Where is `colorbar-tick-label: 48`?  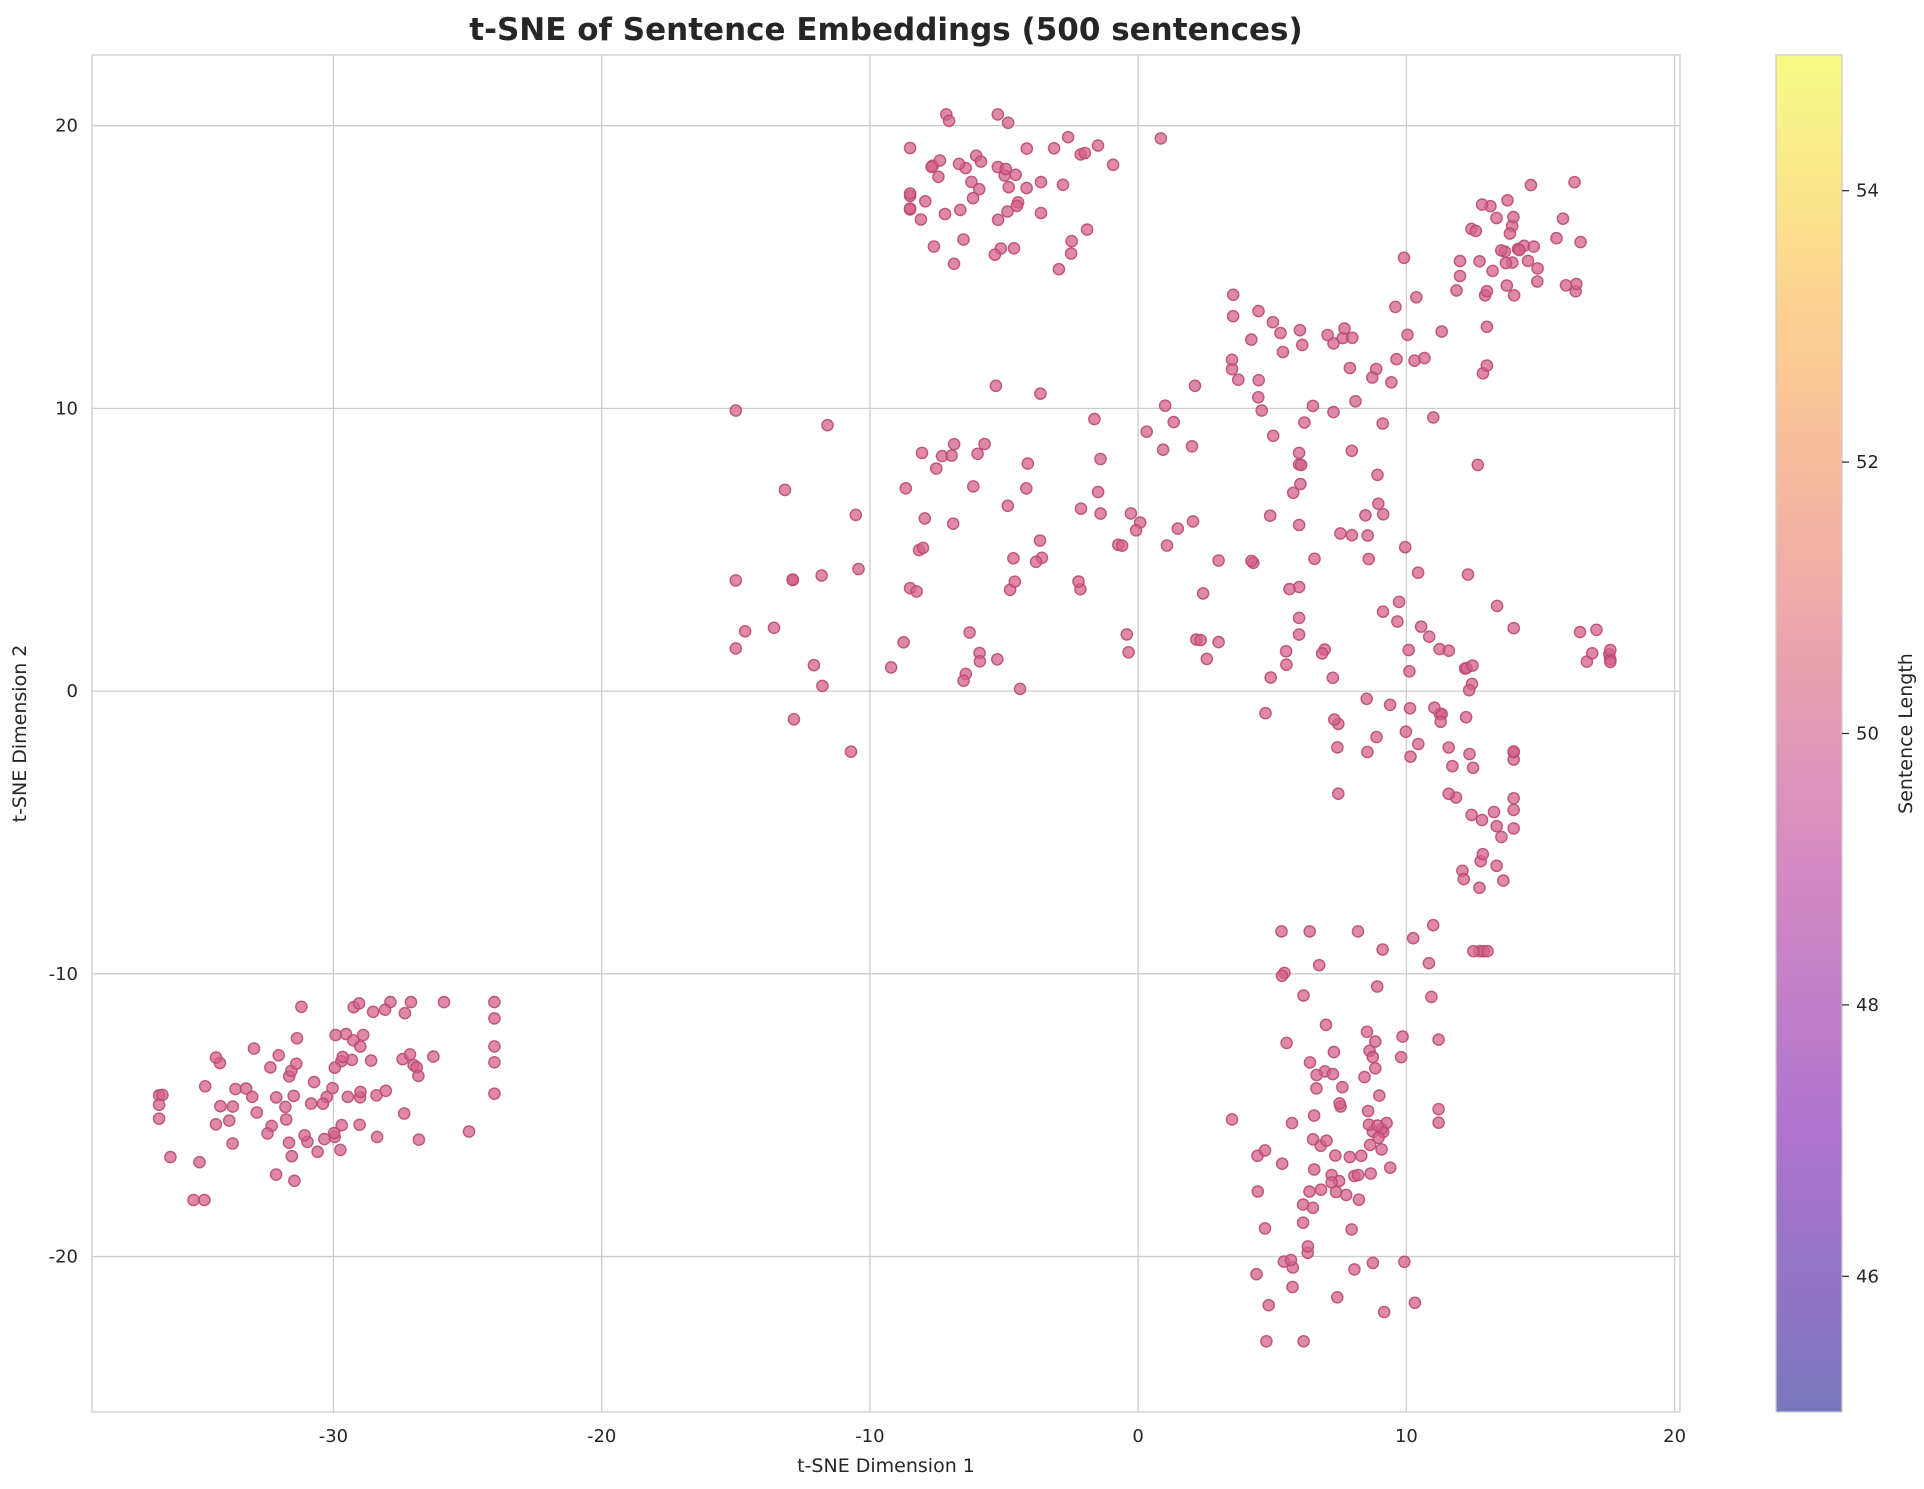
colorbar-tick-label: 48 is located at coordinates (1867, 1005).